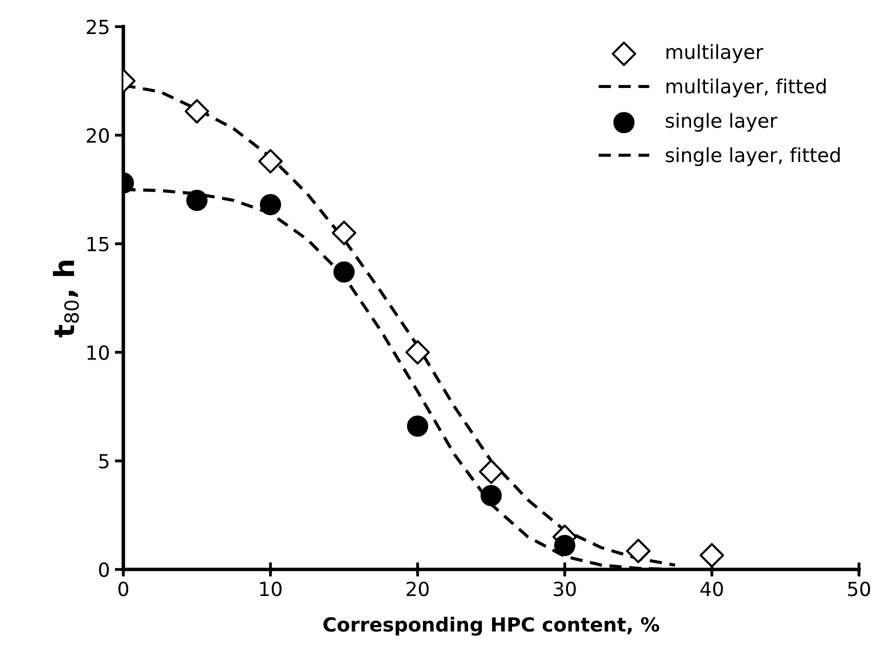 This screenshot has height=666, width=881. Describe the element at coordinates (715, 53) in the screenshot. I see `legend-label: multilayer` at that location.